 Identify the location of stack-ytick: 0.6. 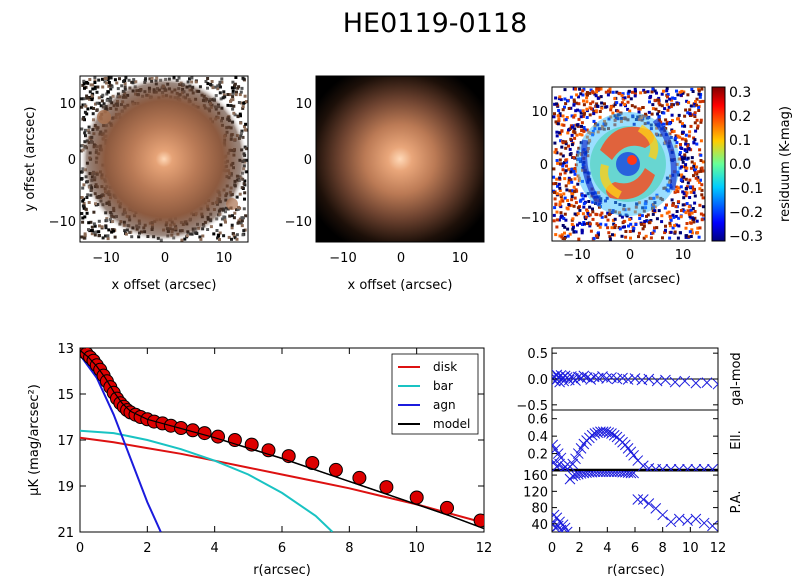
(537, 420).